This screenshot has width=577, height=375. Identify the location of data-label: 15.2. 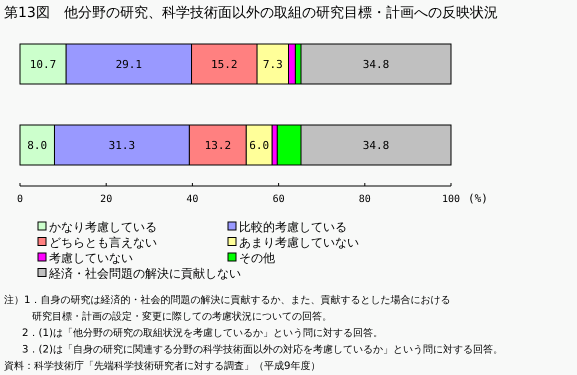
(224, 64).